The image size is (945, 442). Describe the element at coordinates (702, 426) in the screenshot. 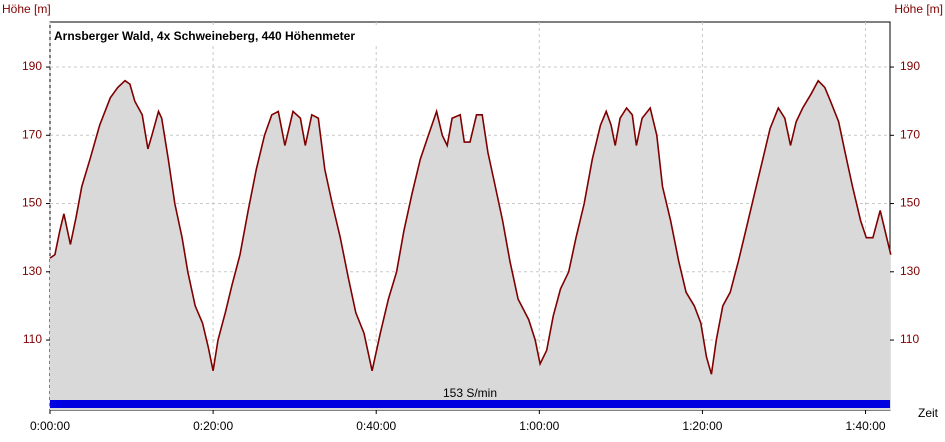

I see `x-tick-label: 1:20:00` at that location.